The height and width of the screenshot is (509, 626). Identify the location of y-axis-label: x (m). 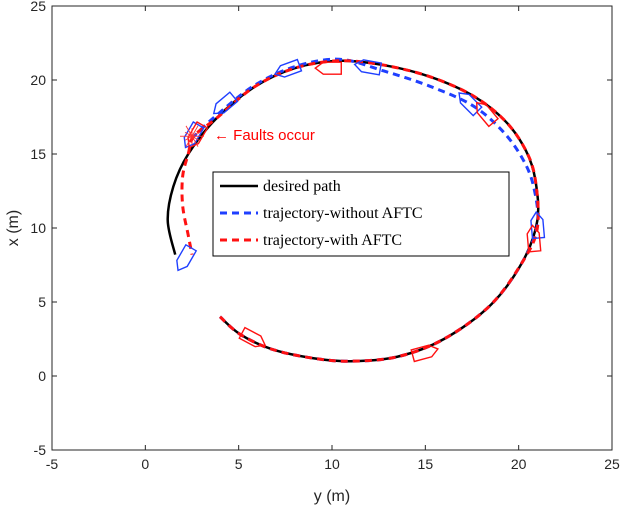
(13, 228).